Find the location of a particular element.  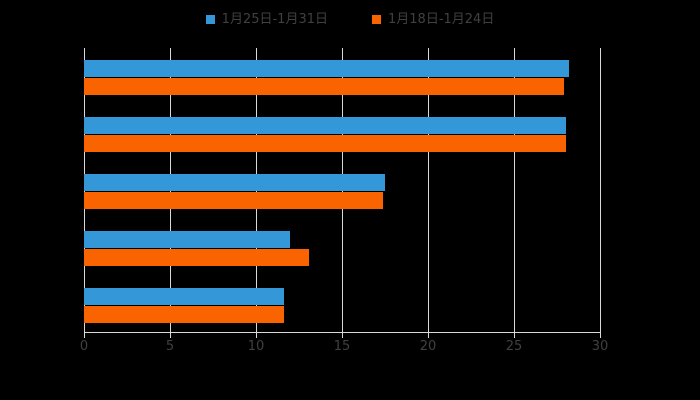

x-axis-tick-label: 15 is located at coordinates (342, 346).